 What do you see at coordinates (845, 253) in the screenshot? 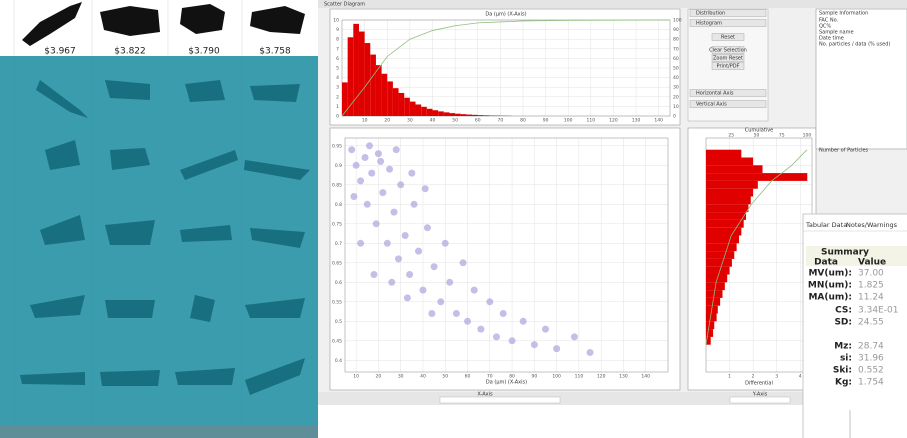
I see `summary-title: Summary` at bounding box center [845, 253].